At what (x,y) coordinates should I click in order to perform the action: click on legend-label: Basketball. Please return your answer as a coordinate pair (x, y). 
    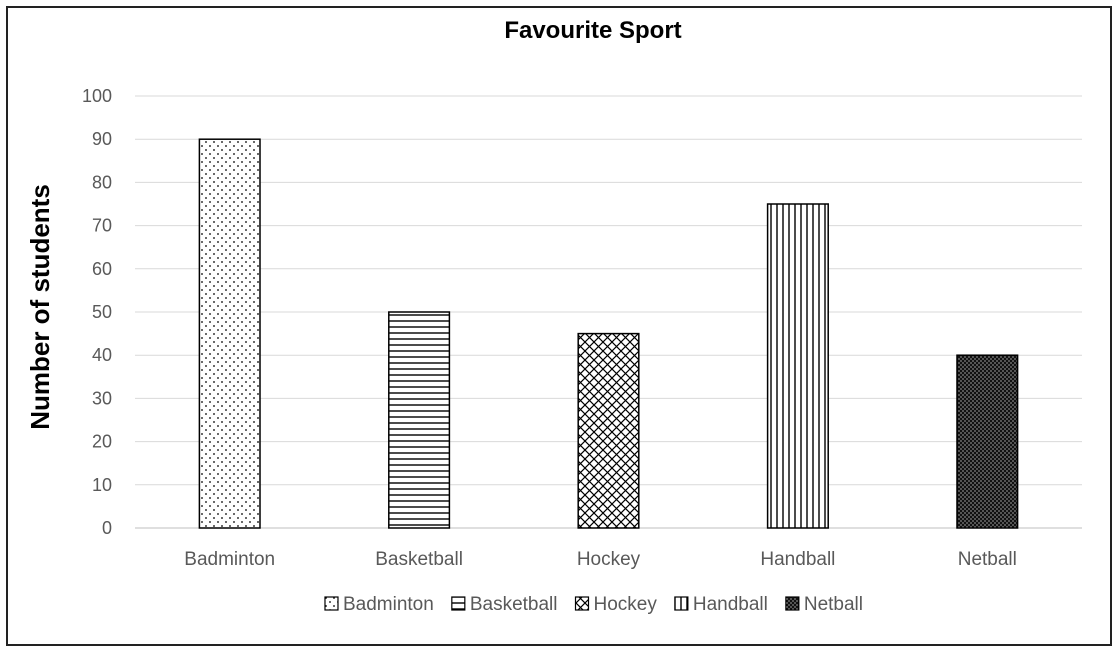
    Looking at the image, I should click on (514, 604).